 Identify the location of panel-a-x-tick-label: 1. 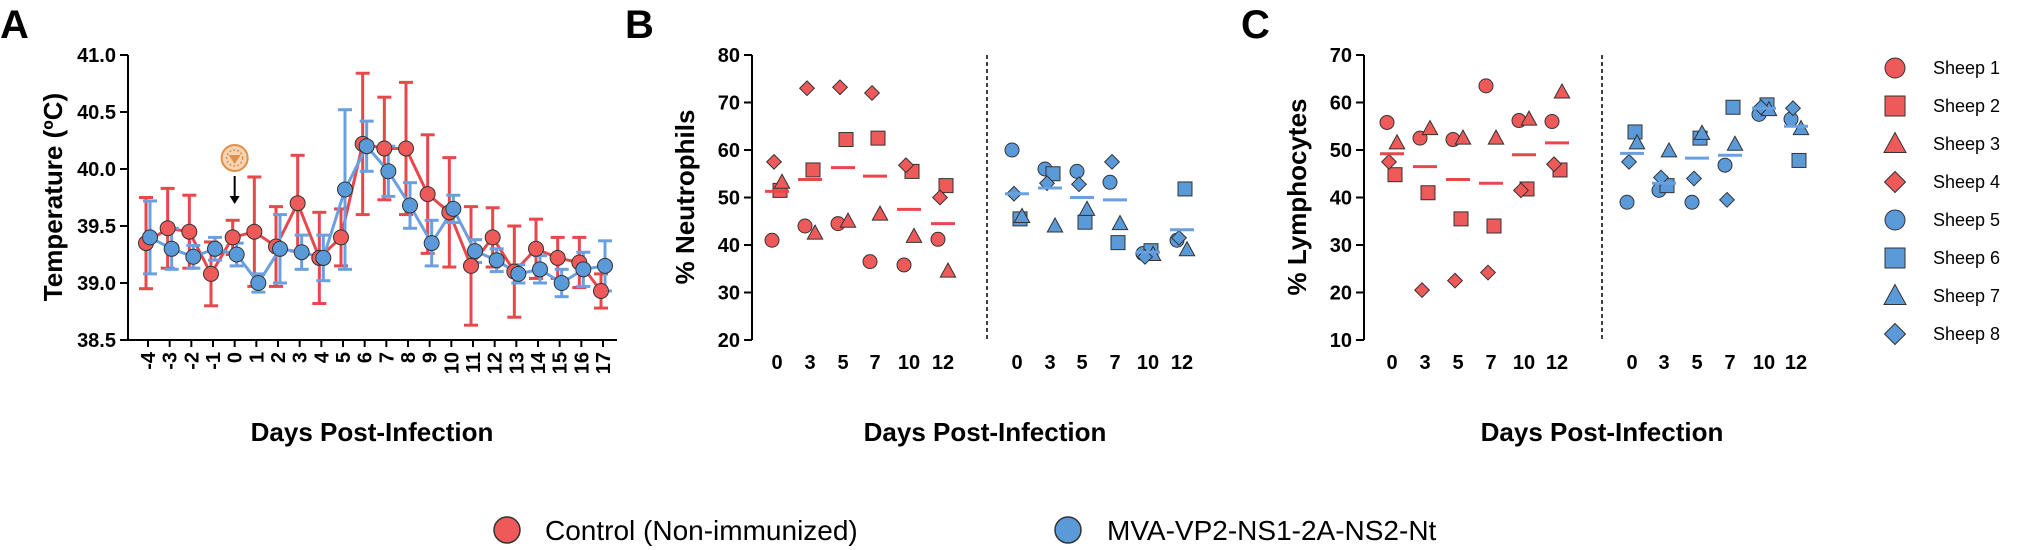
(257, 357).